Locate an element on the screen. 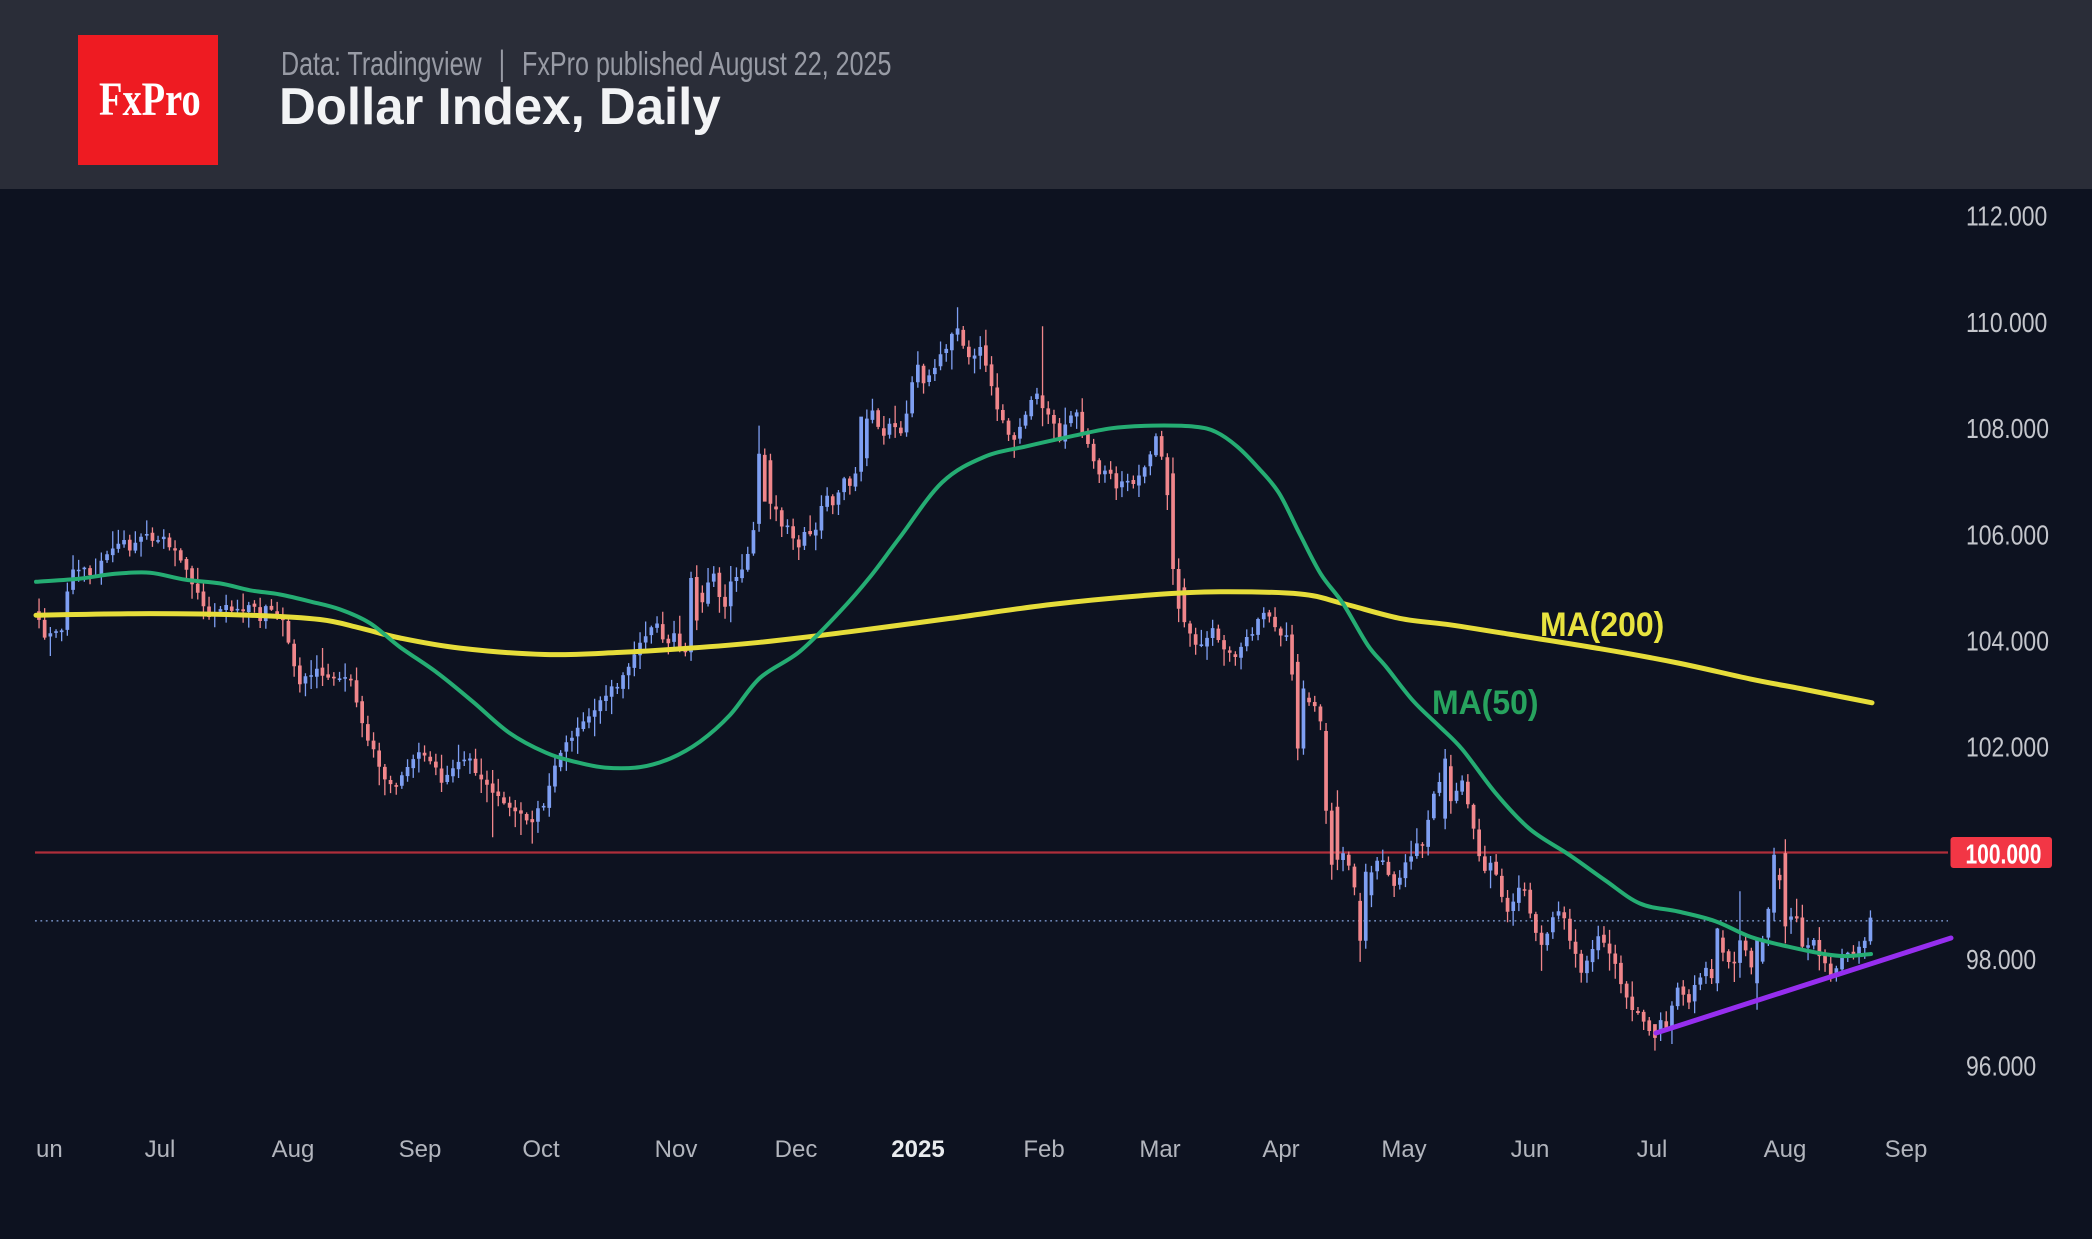  svg-text: Oct is located at coordinates (541, 1149).